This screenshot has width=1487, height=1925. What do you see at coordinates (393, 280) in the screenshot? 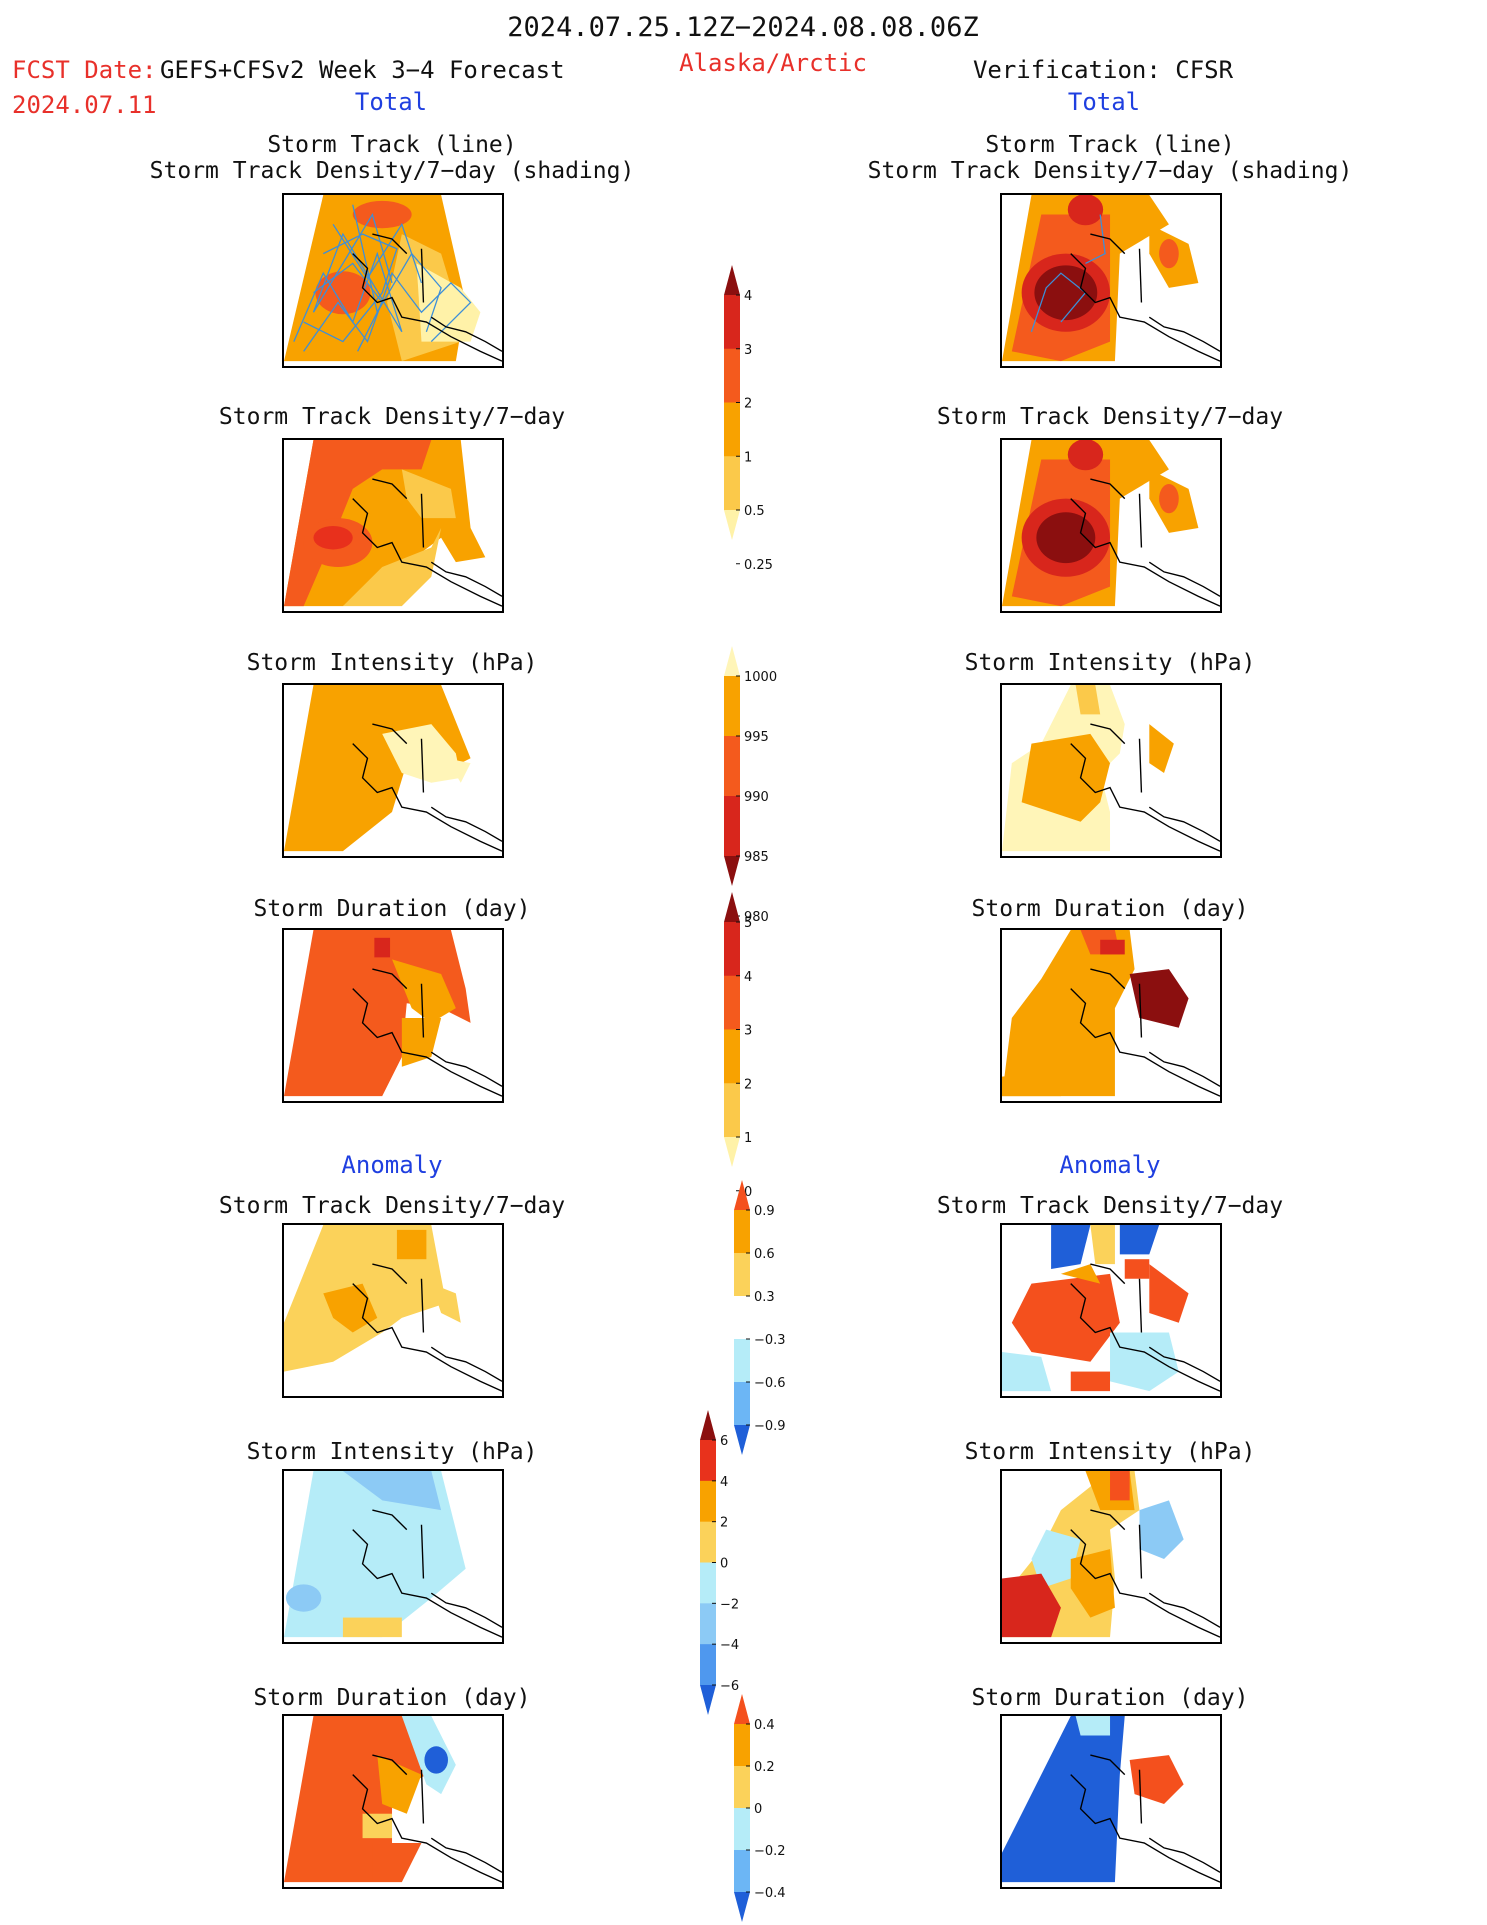
I see `map-track-forecast` at bounding box center [393, 280].